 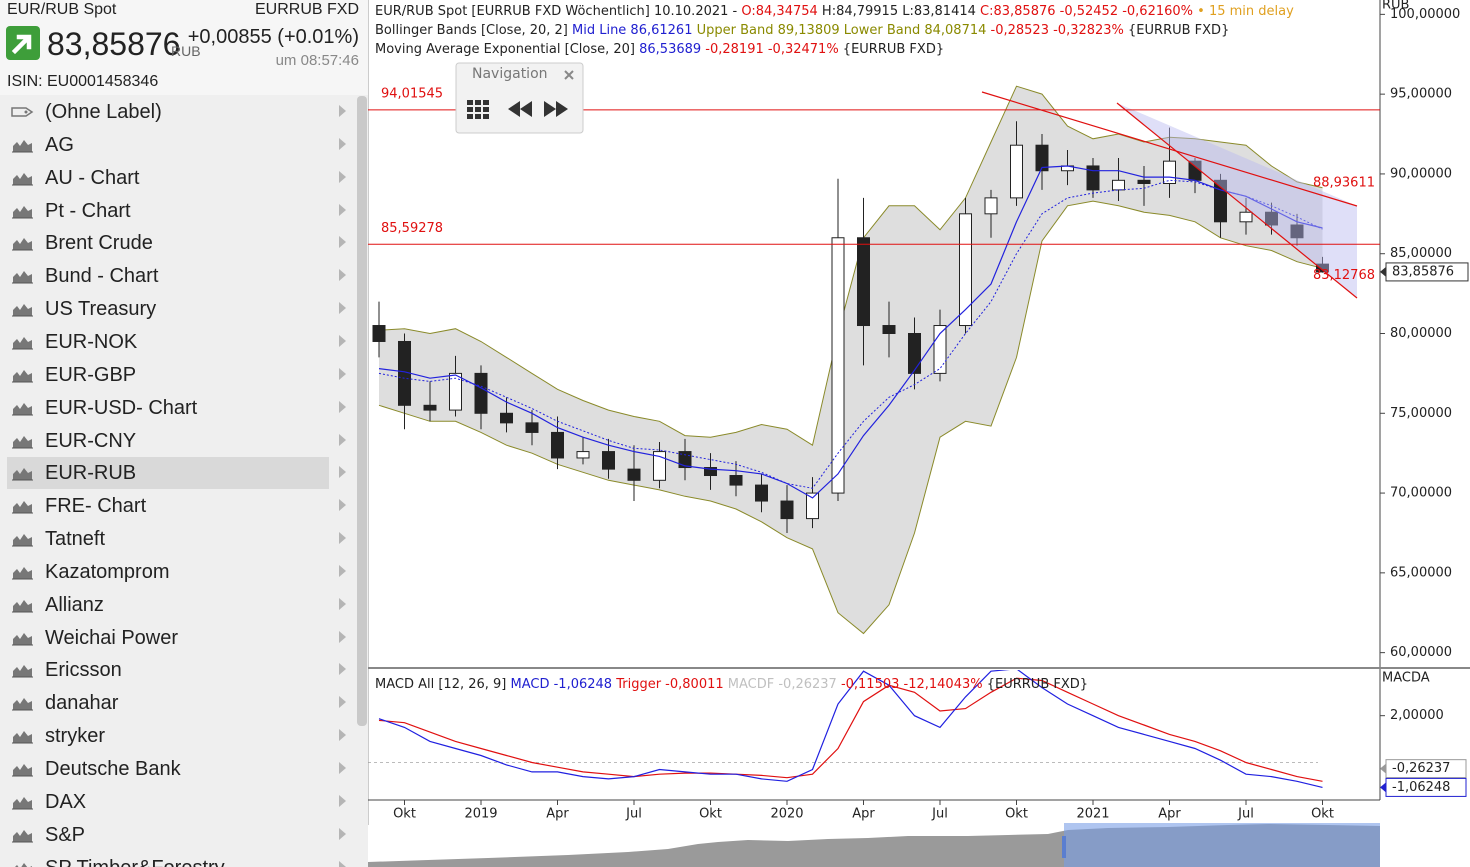 I want to click on watchlist-label: EUR-USD- Chart, so click(x=121, y=407).